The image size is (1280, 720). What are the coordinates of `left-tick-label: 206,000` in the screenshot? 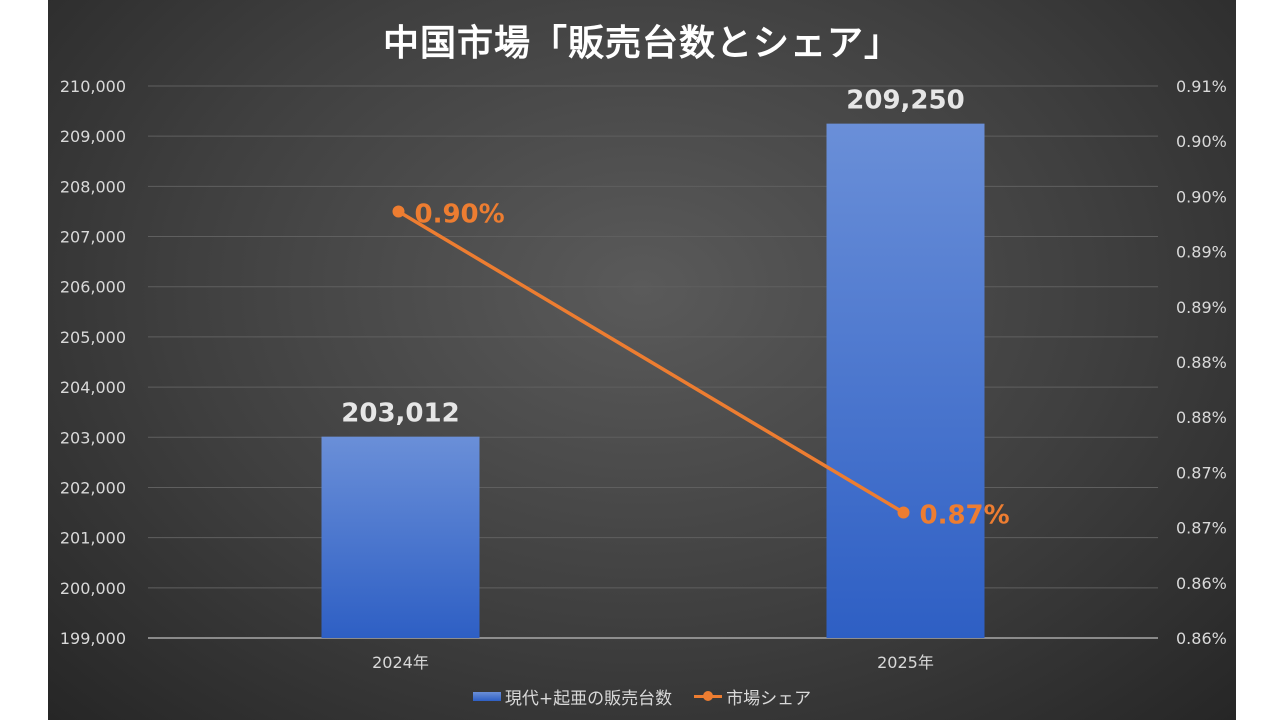 It's located at (93, 287).